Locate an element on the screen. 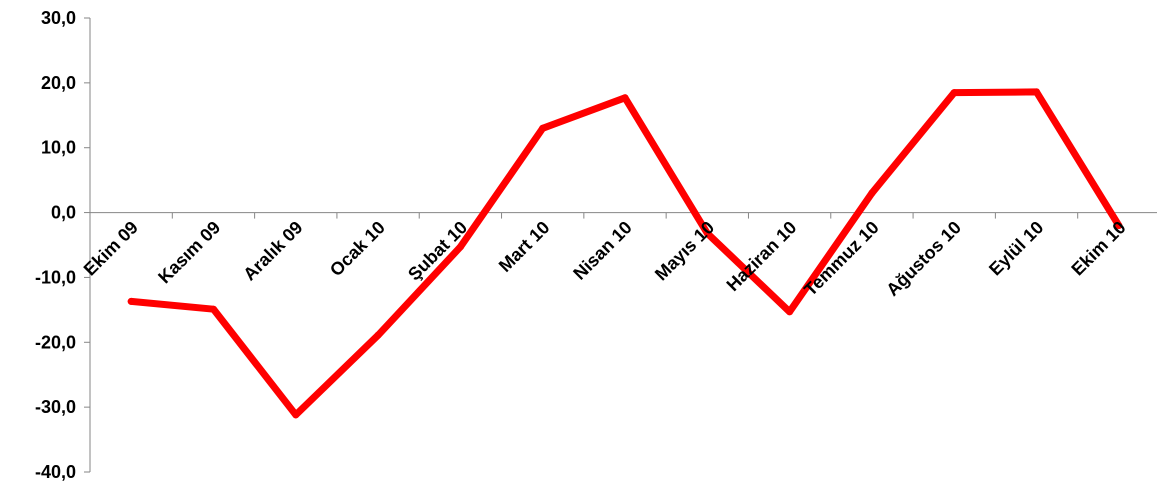 The width and height of the screenshot is (1157, 492). x-tick-label: Nisan 10 is located at coordinates (602, 250).